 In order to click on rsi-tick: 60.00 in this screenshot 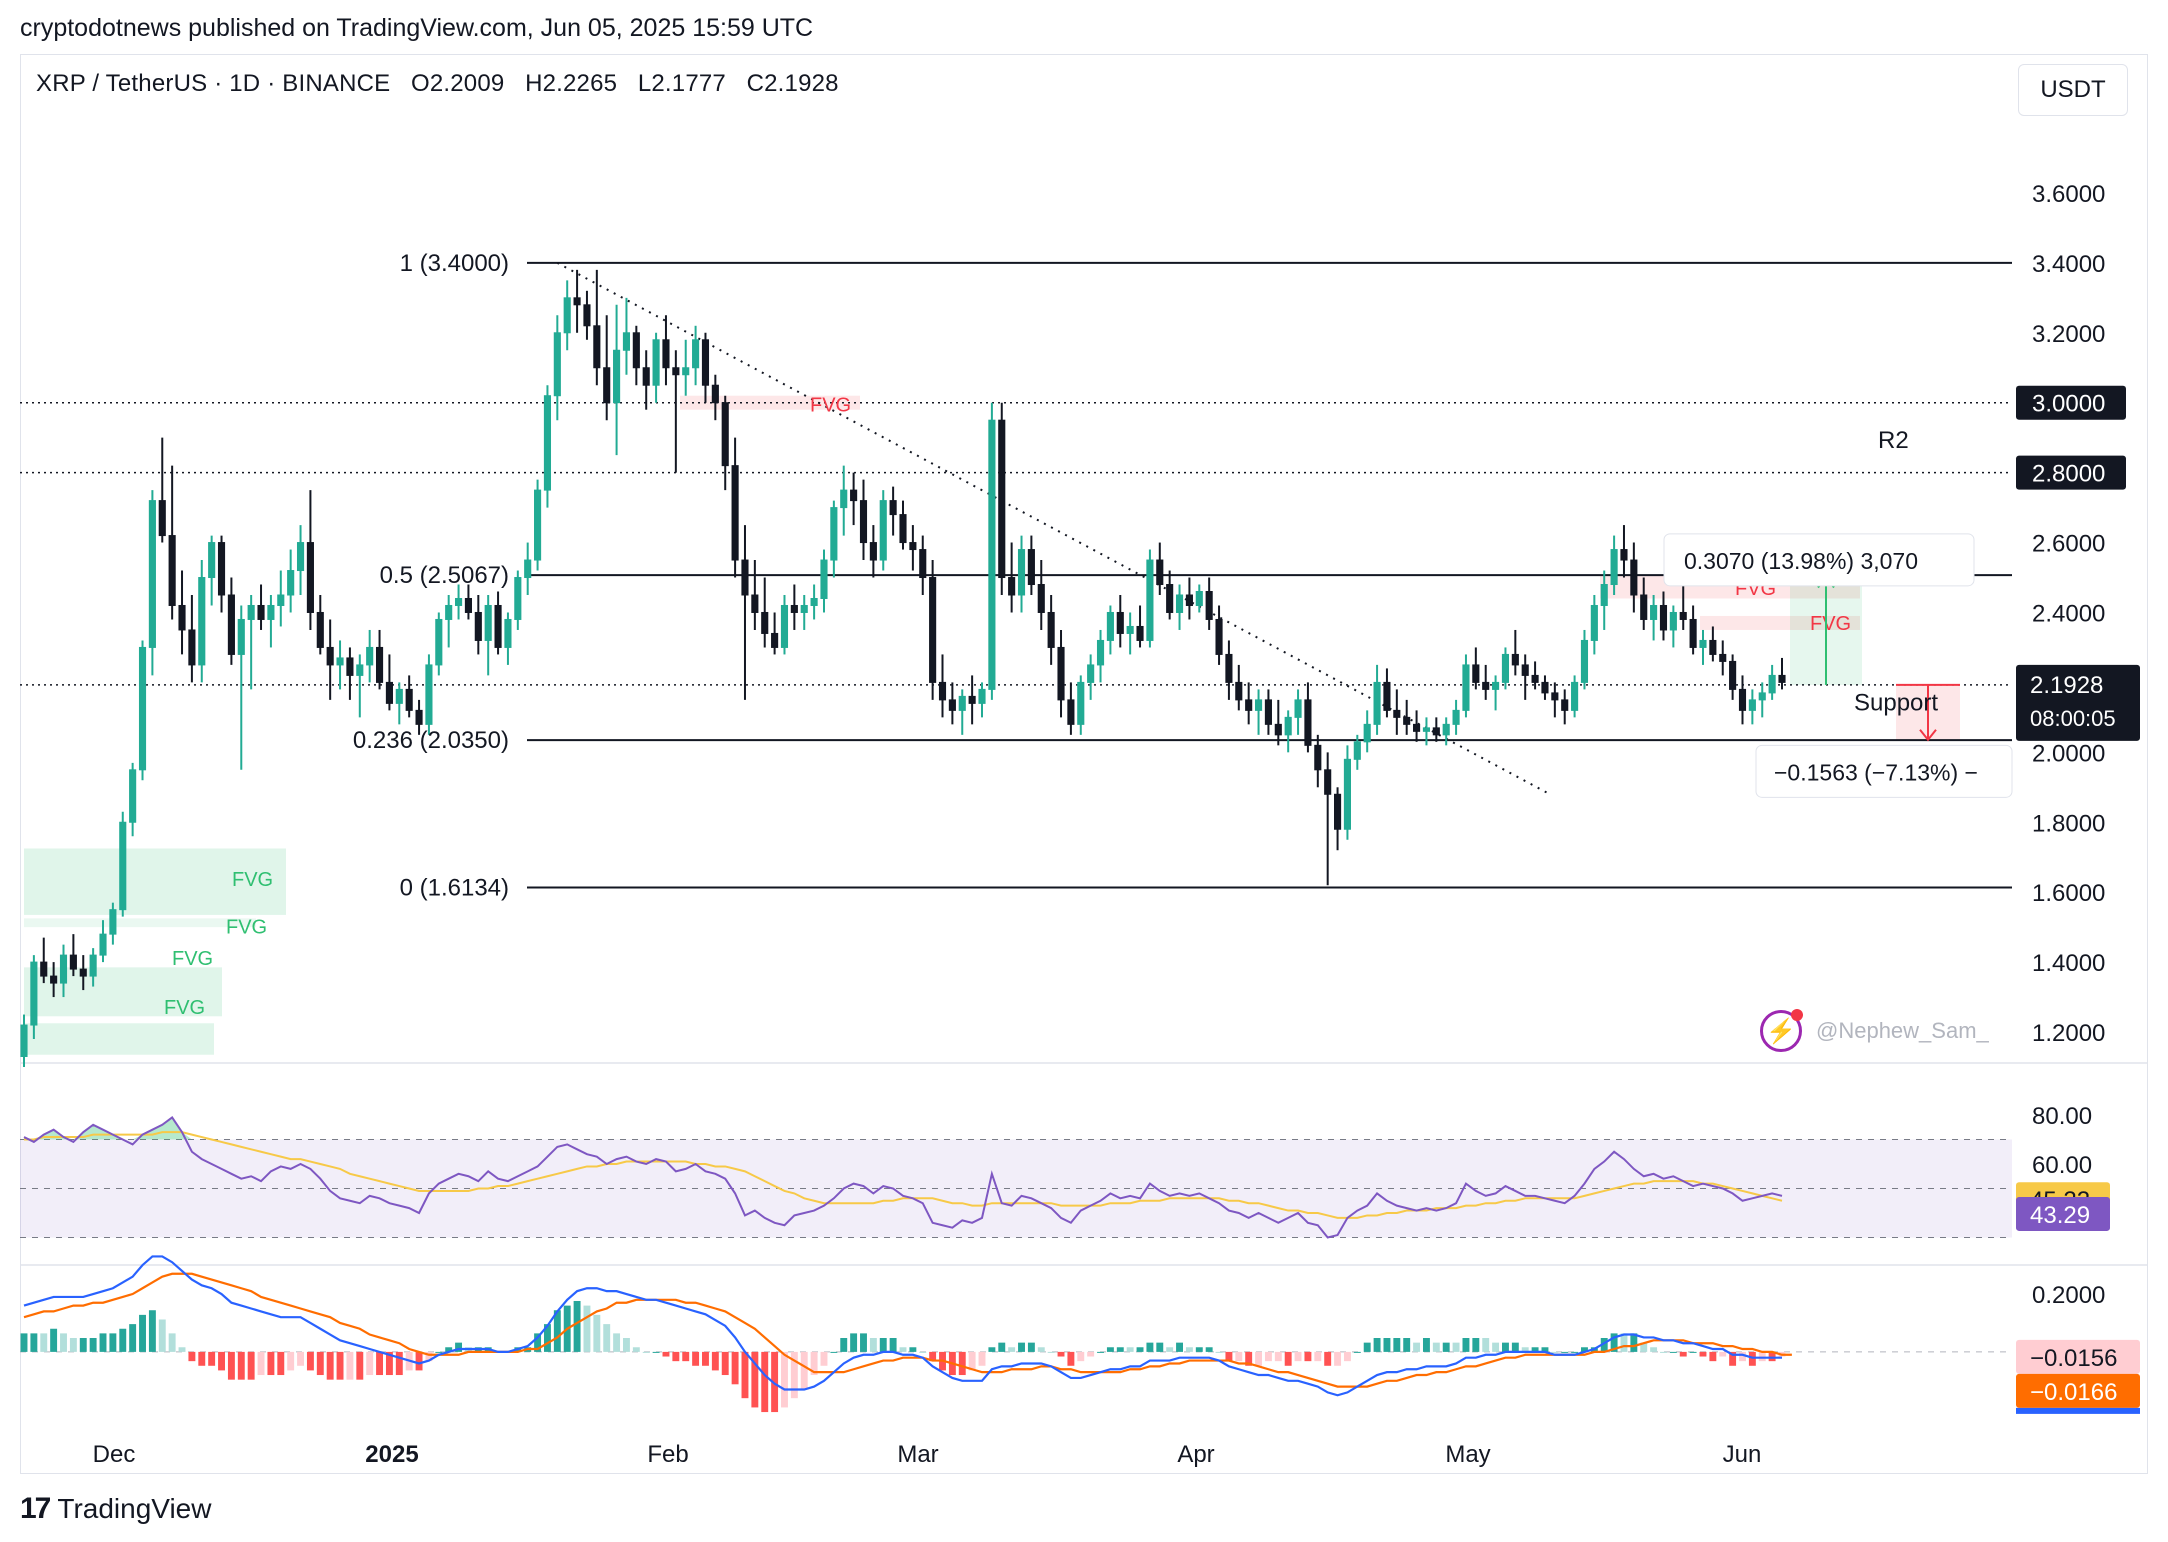, I will do `click(2062, 1165)`.